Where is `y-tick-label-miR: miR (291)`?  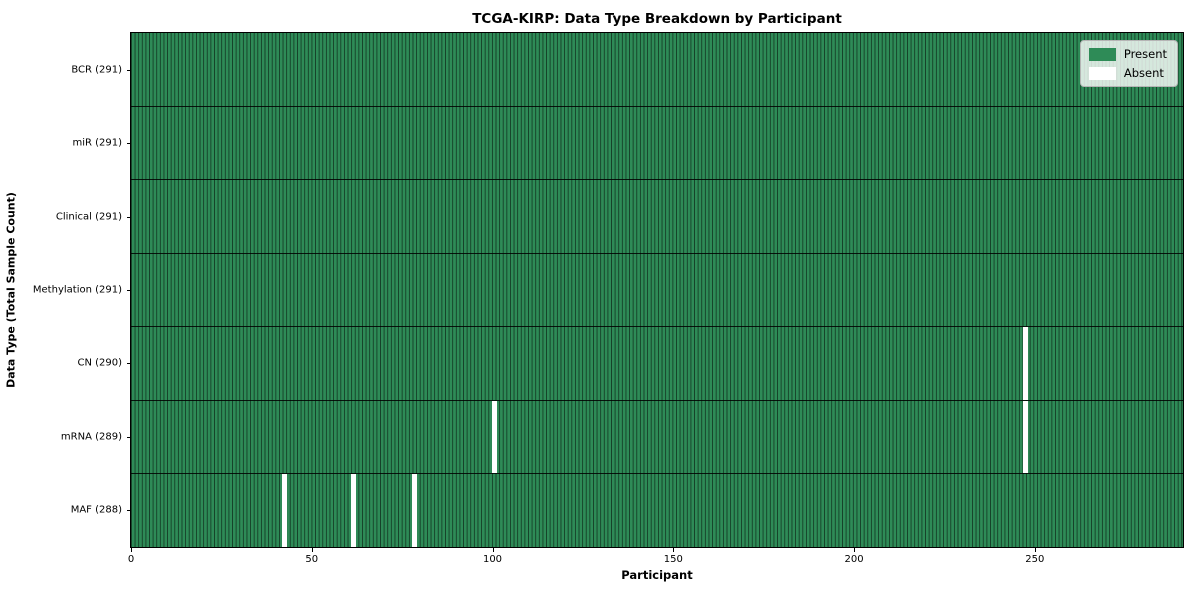
y-tick-label-miR: miR (291) is located at coordinates (97, 143).